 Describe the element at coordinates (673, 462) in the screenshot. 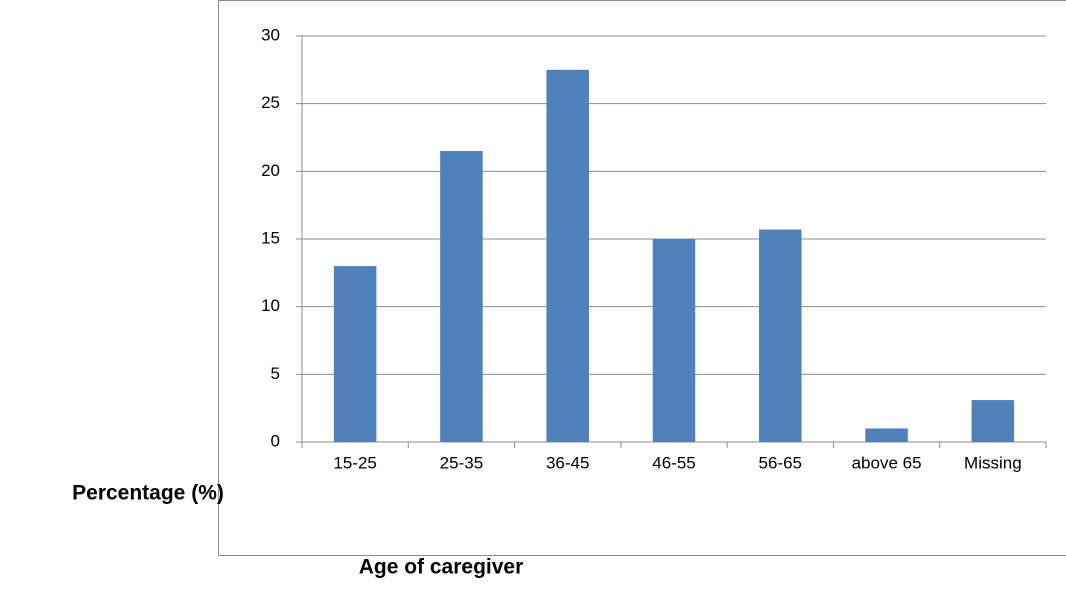

I see `x-tick-label: 46-55` at that location.